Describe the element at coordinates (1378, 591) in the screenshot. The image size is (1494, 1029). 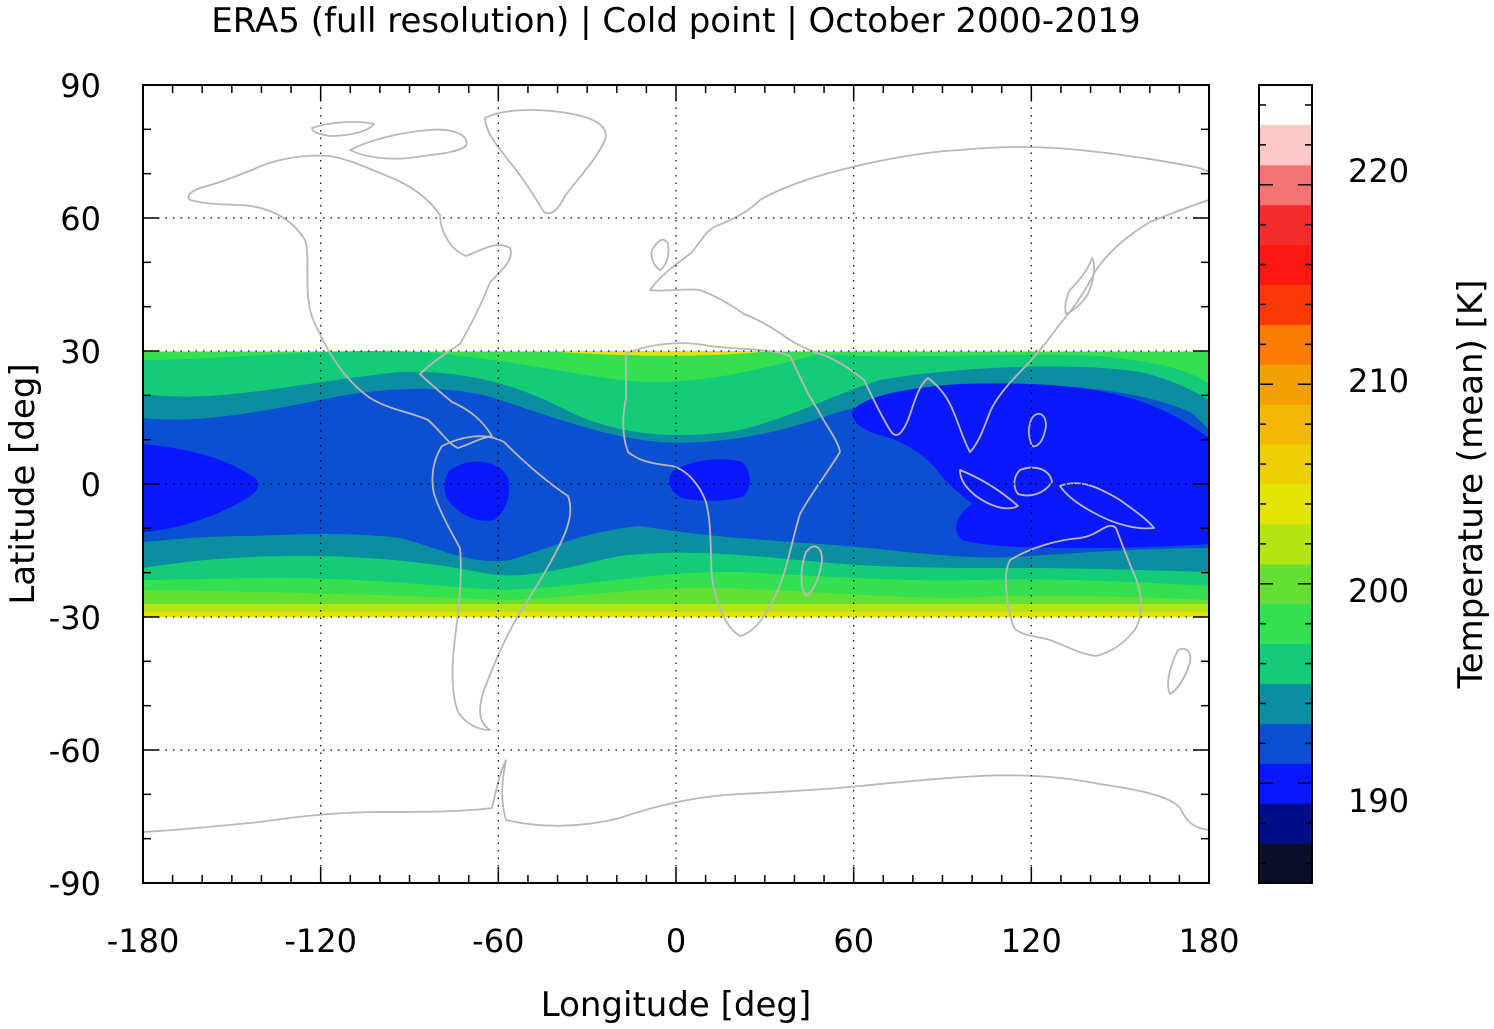
I see `colorbar-tick-label: 200` at that location.